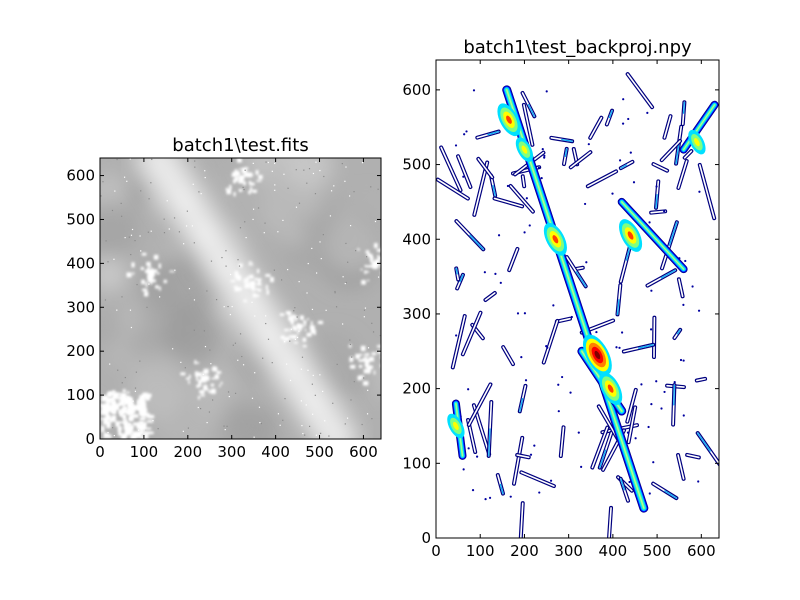 Image resolution: width=800 pixels, height=600 pixels. What do you see at coordinates (416, 239) in the screenshot?
I see `y-tick-label: 400` at bounding box center [416, 239].